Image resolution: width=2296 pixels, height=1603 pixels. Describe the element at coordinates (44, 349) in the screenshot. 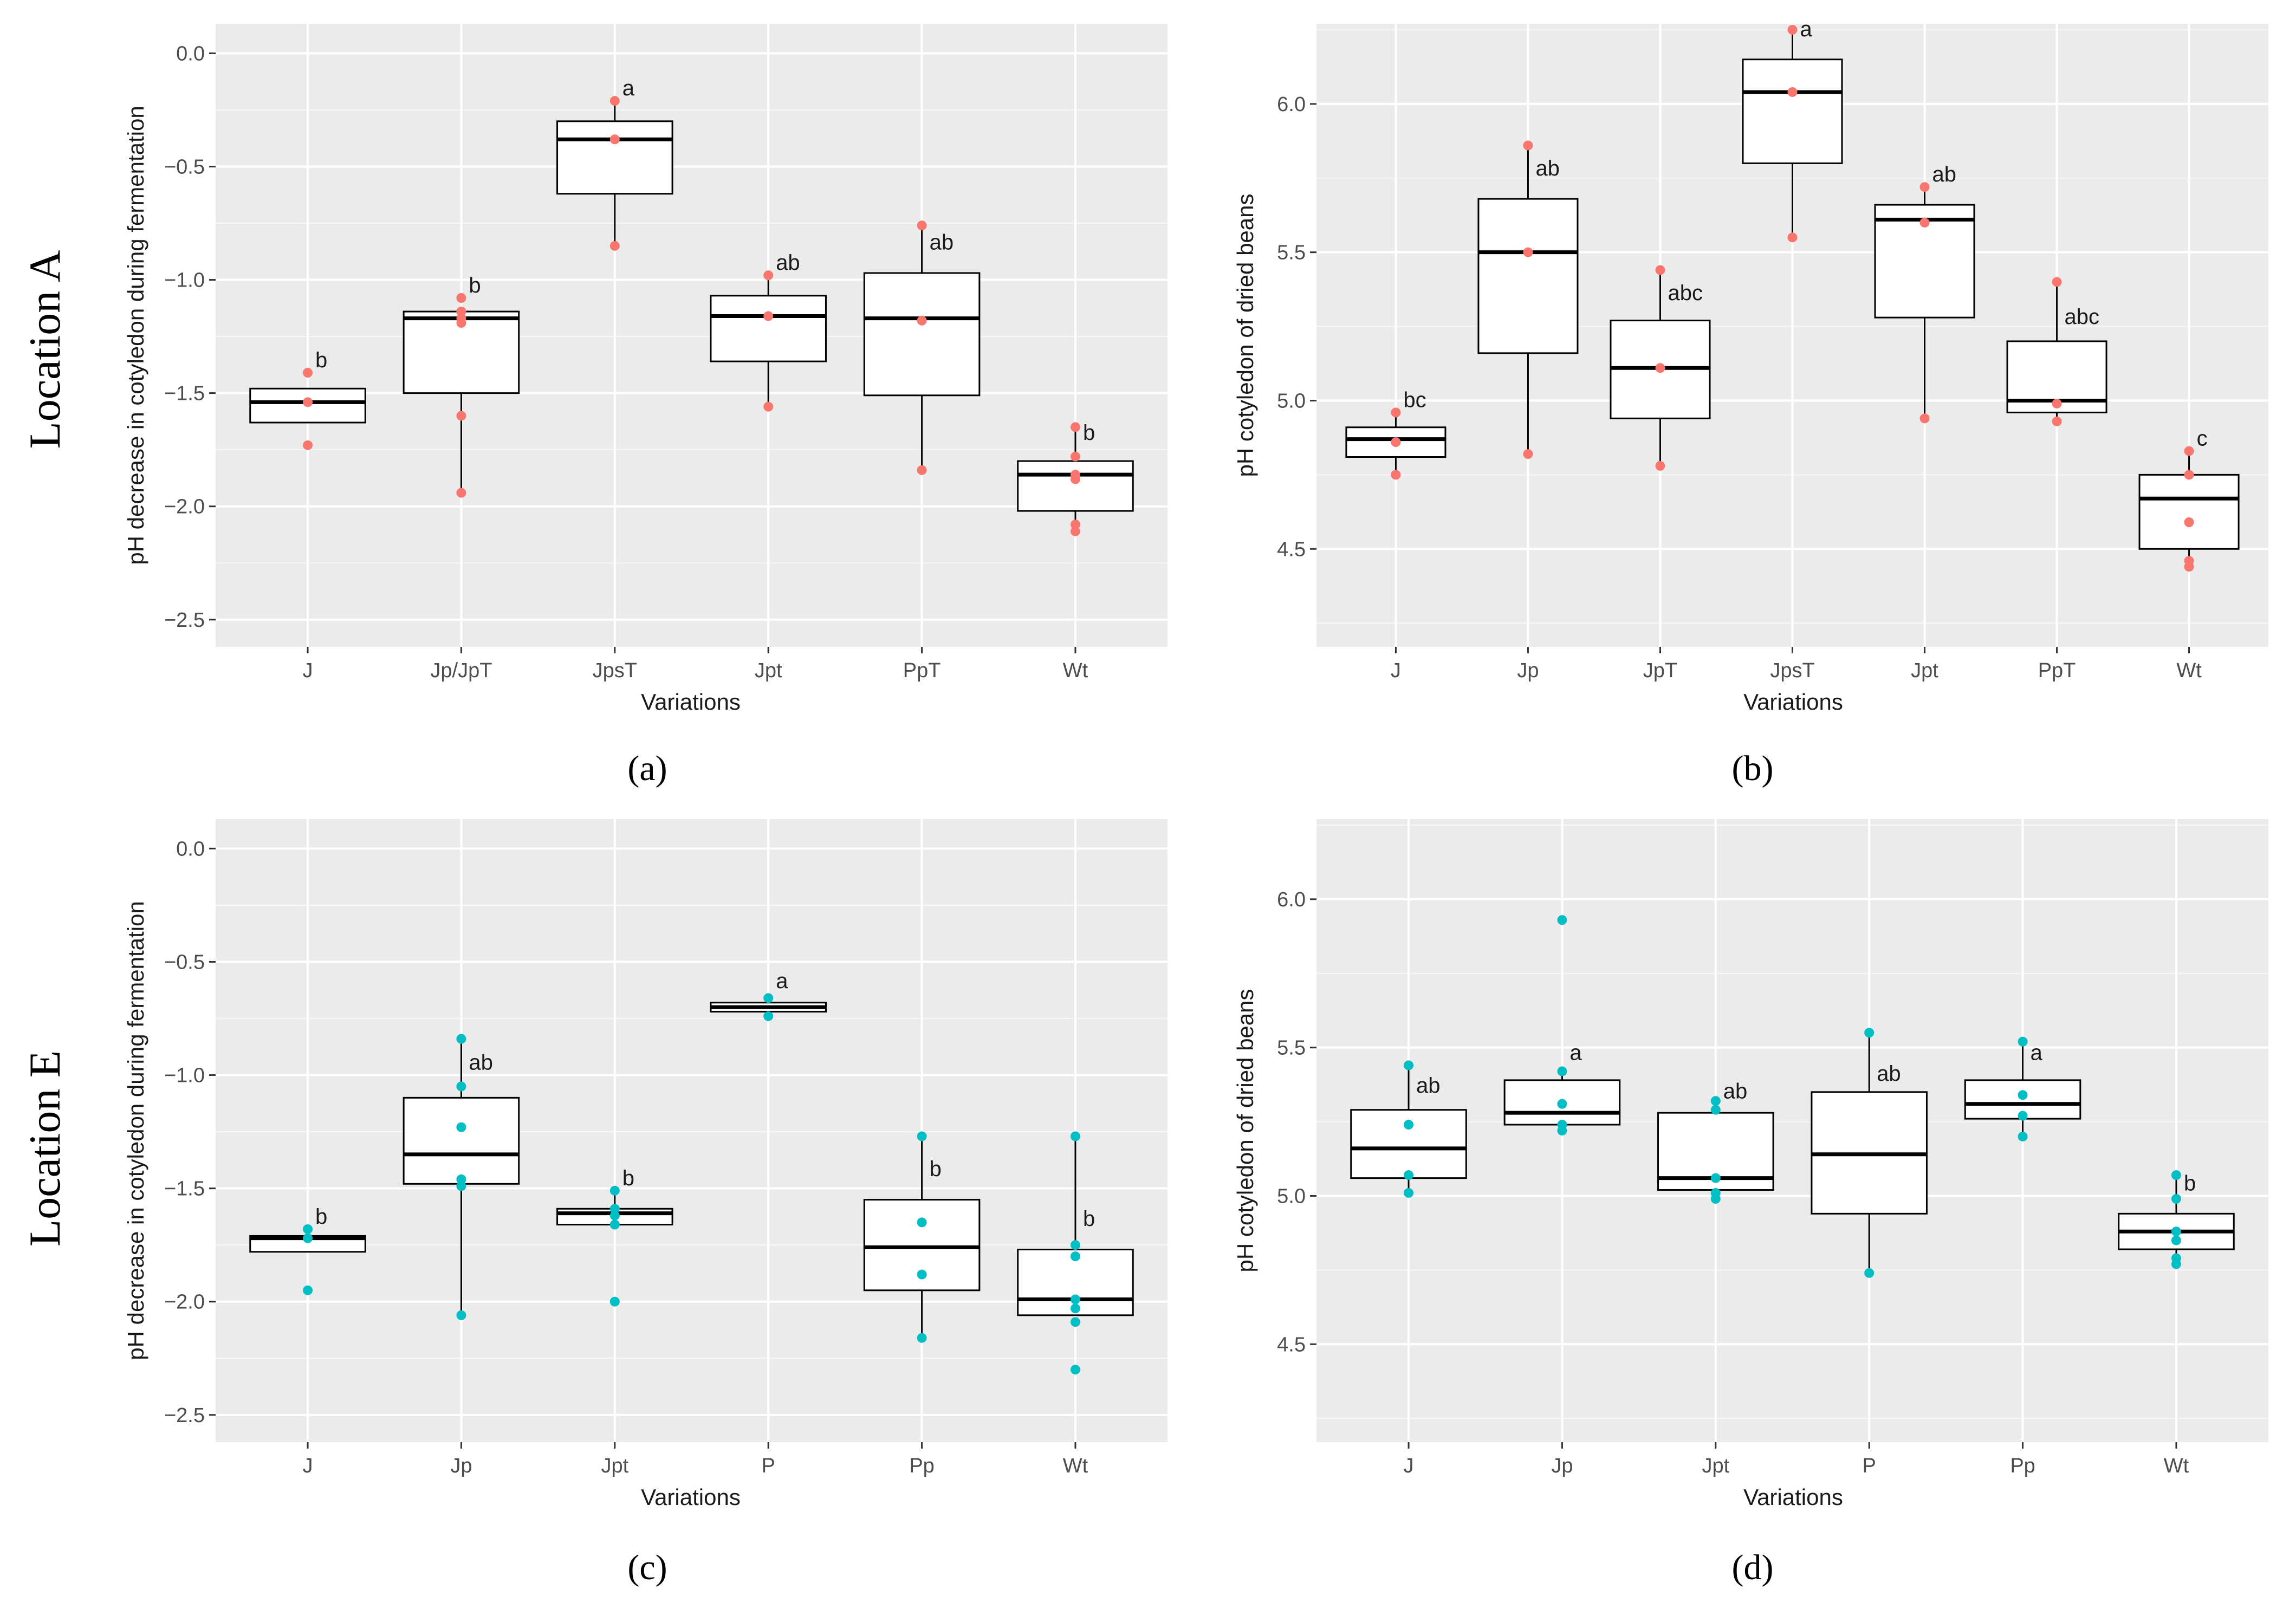

I see `row-label-location-a: Location A` at that location.